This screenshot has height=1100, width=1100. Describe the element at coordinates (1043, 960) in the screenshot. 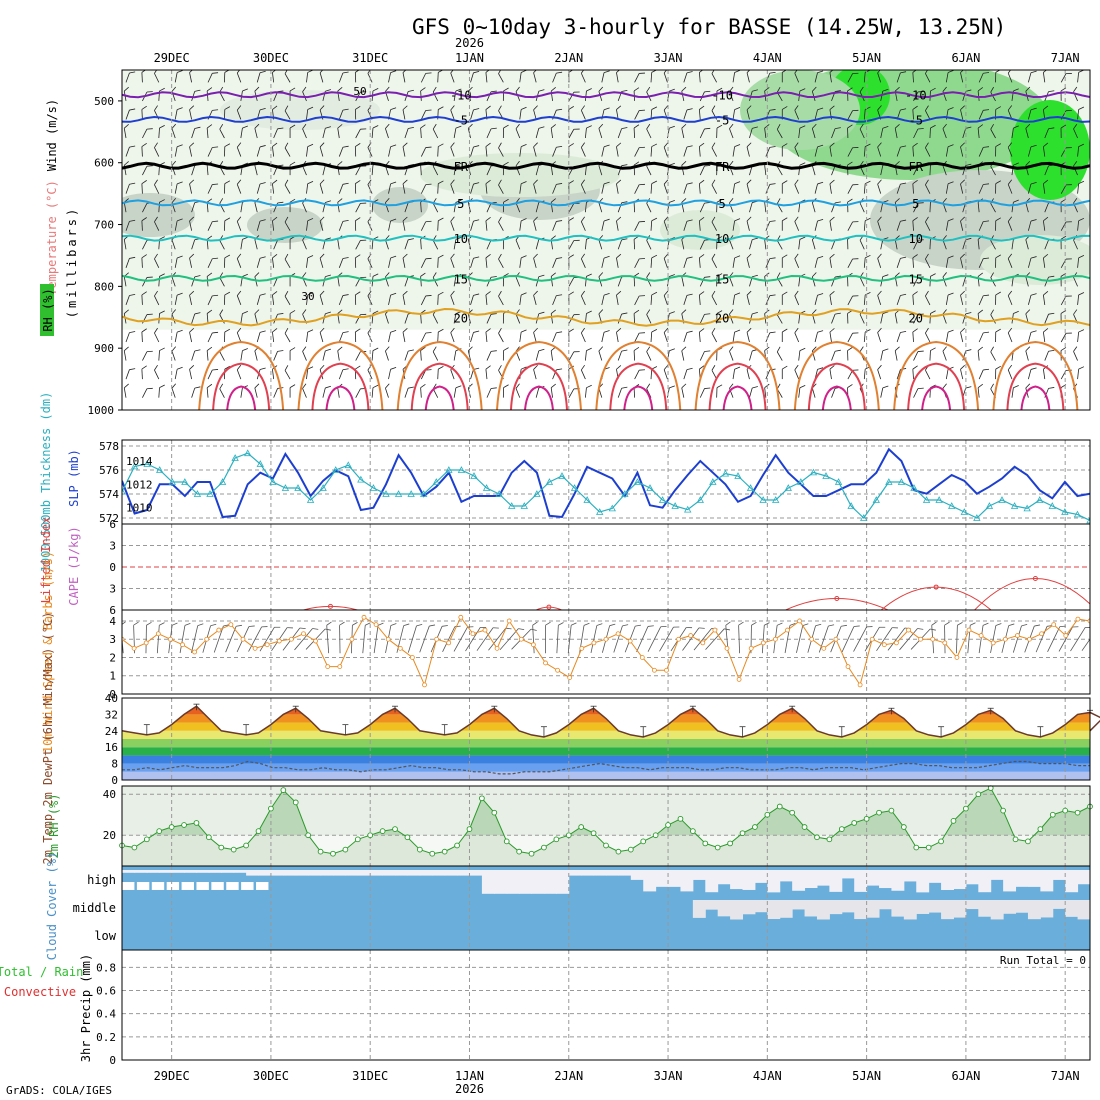

I see `run-total-label: Run Total = 0` at that location.